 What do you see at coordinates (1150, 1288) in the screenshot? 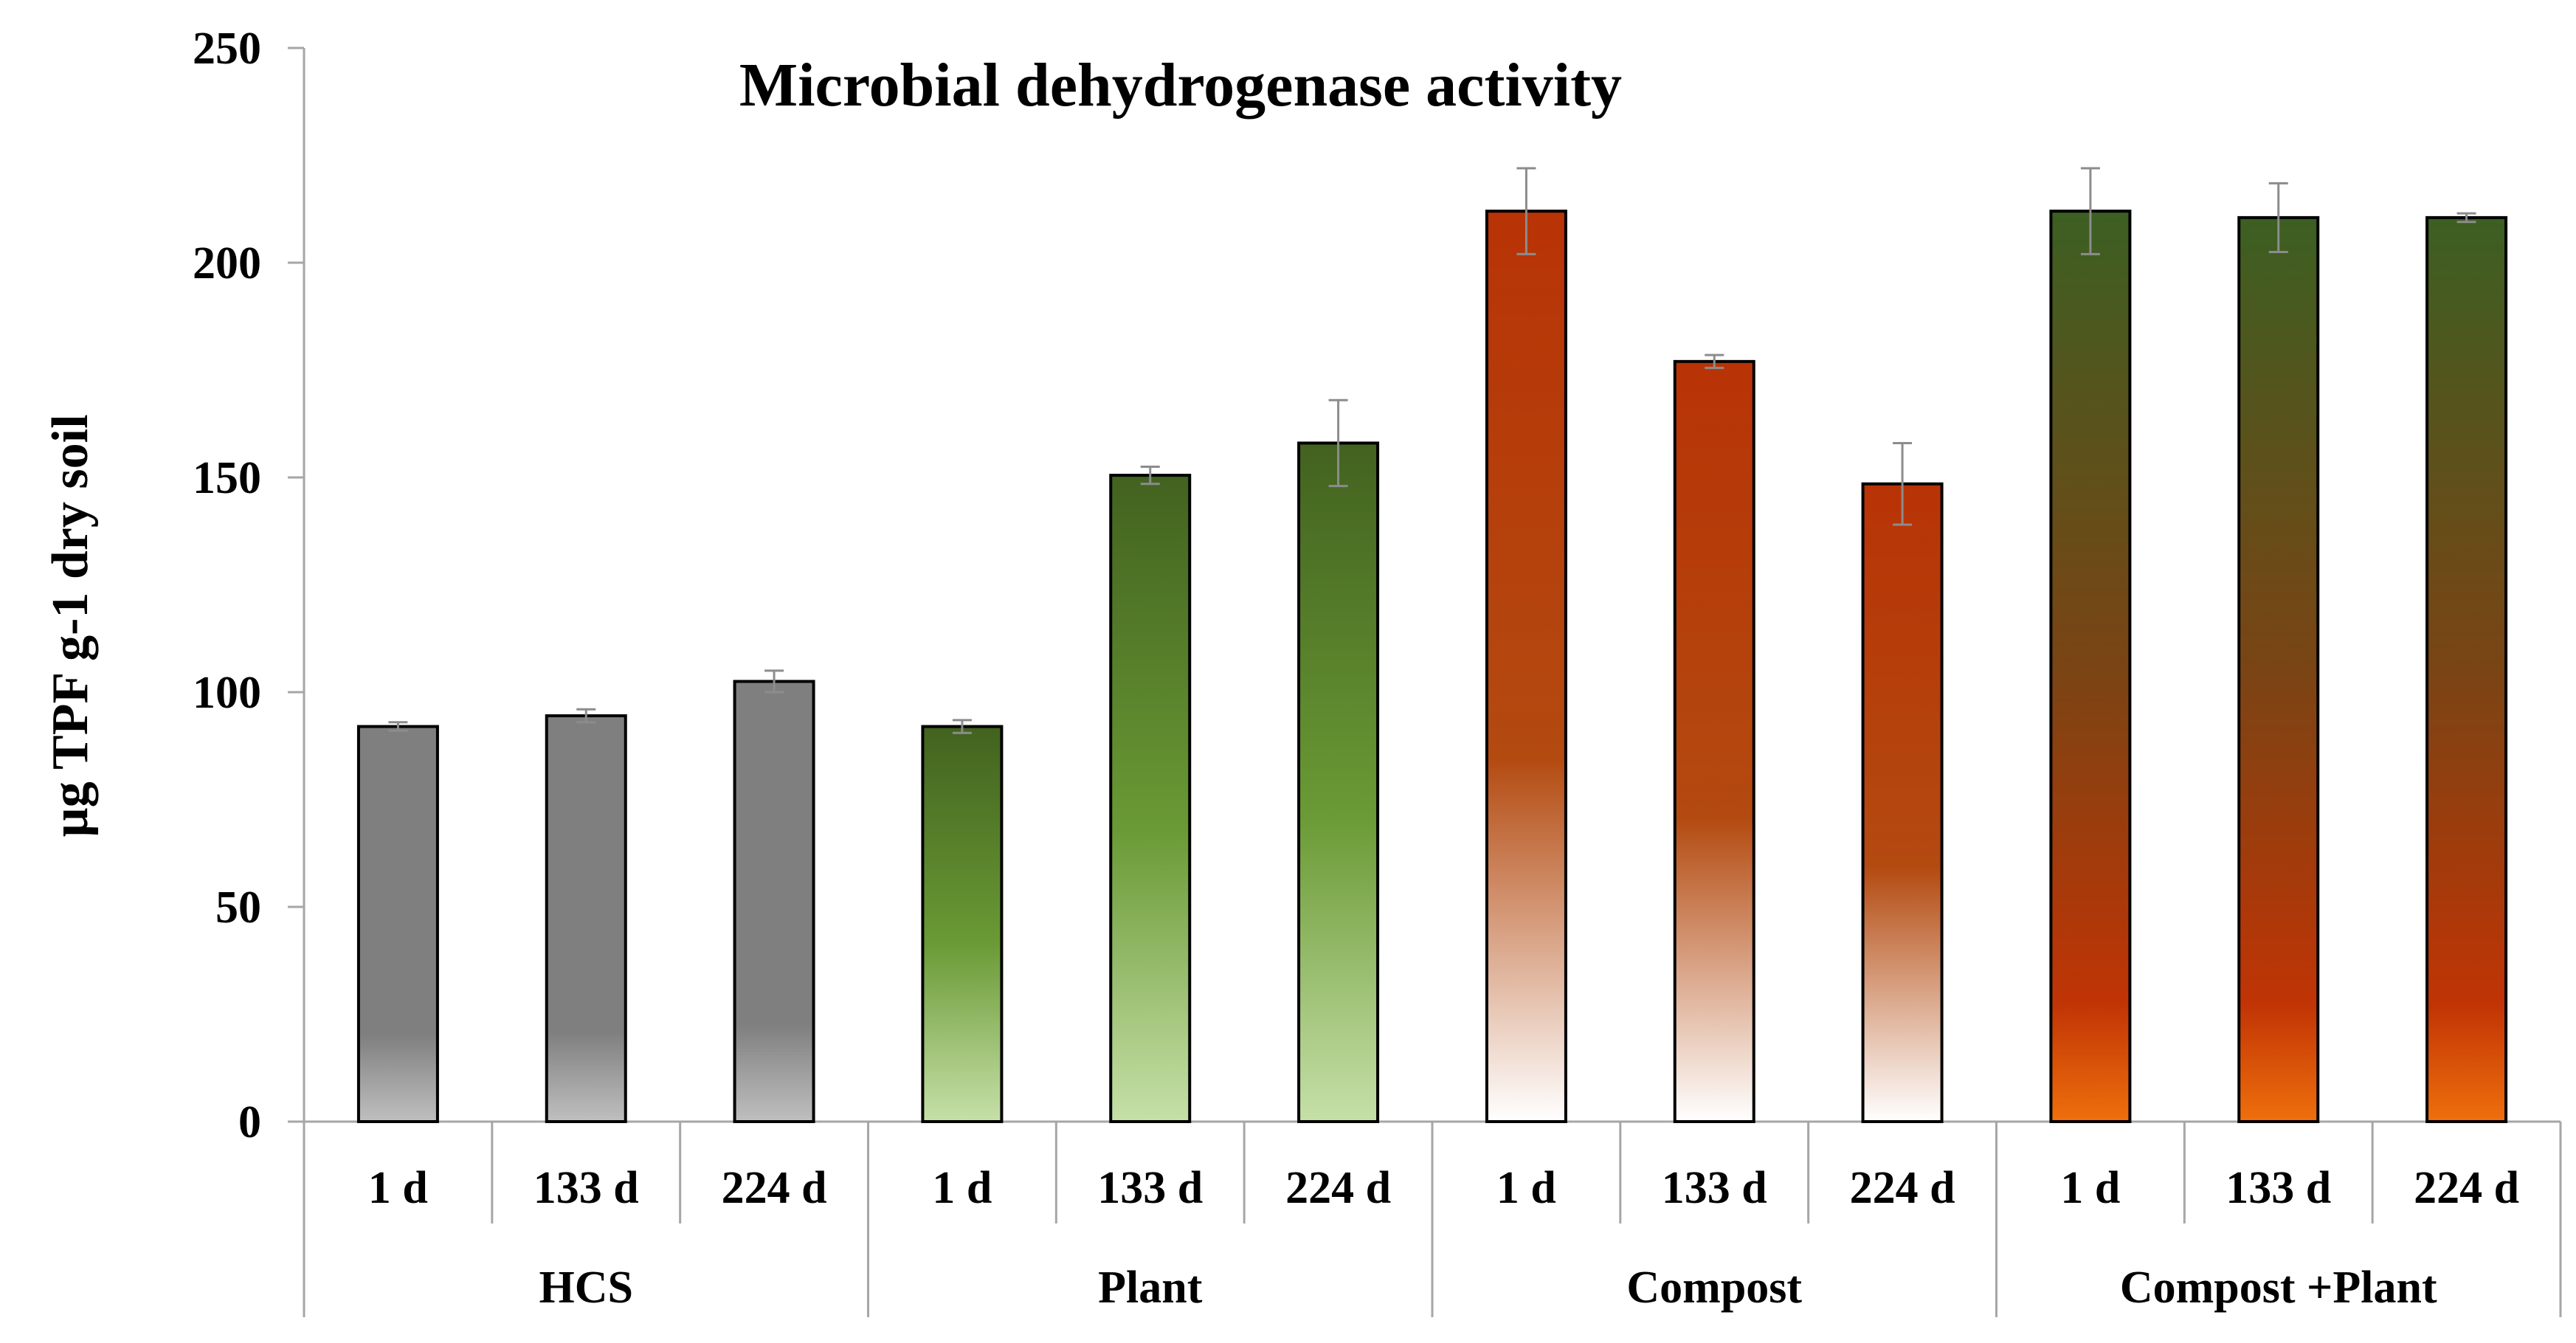
I see `x-group-label: Plant` at bounding box center [1150, 1288].